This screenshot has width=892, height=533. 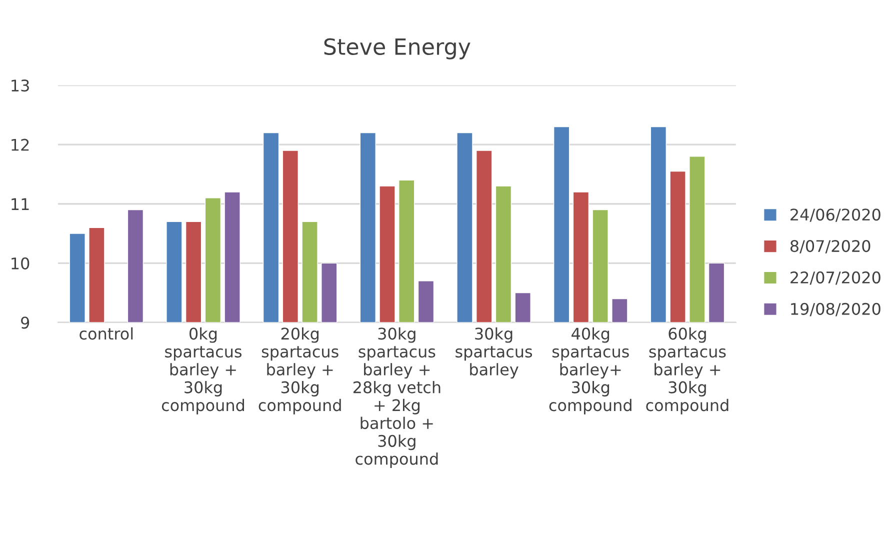 I want to click on y-tick-label: 9, so click(x=25, y=322).